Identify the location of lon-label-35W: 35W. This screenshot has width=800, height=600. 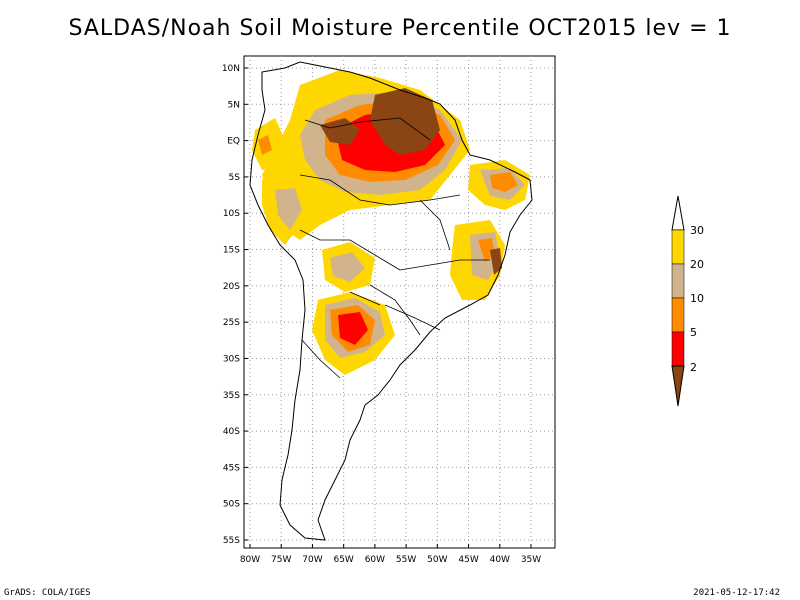
(531, 560).